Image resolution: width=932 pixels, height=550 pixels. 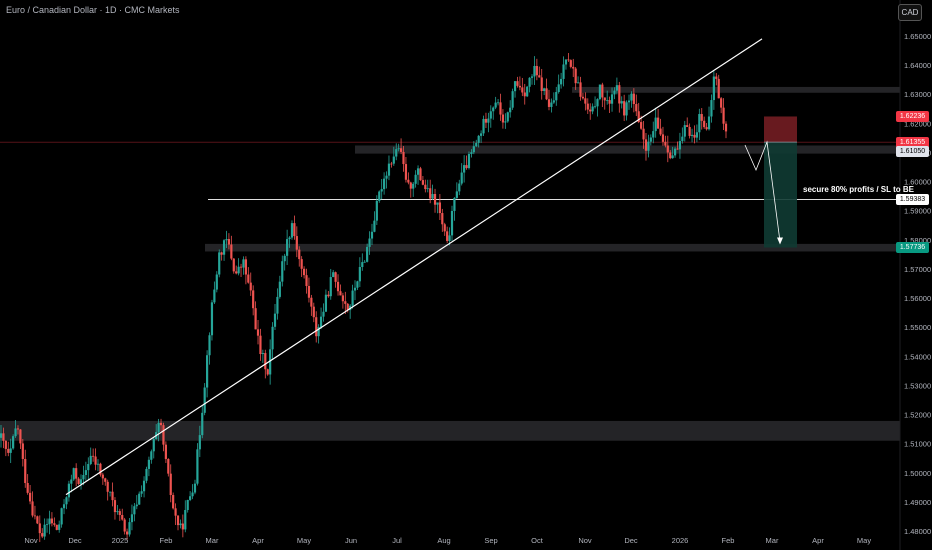 What do you see at coordinates (780, 241) in the screenshot?
I see `projection-arrowhead` at bounding box center [780, 241].